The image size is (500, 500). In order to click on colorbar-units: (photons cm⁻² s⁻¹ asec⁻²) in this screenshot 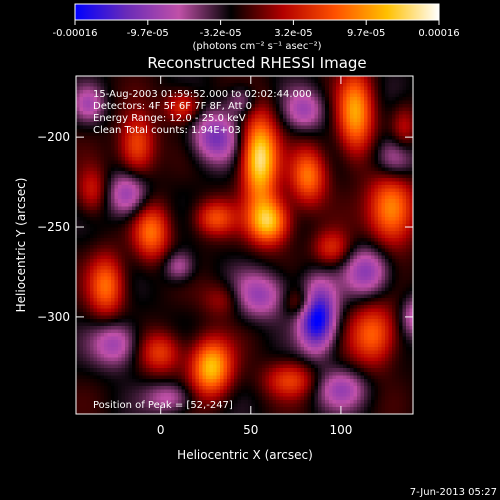, I will do `click(256, 46)`.